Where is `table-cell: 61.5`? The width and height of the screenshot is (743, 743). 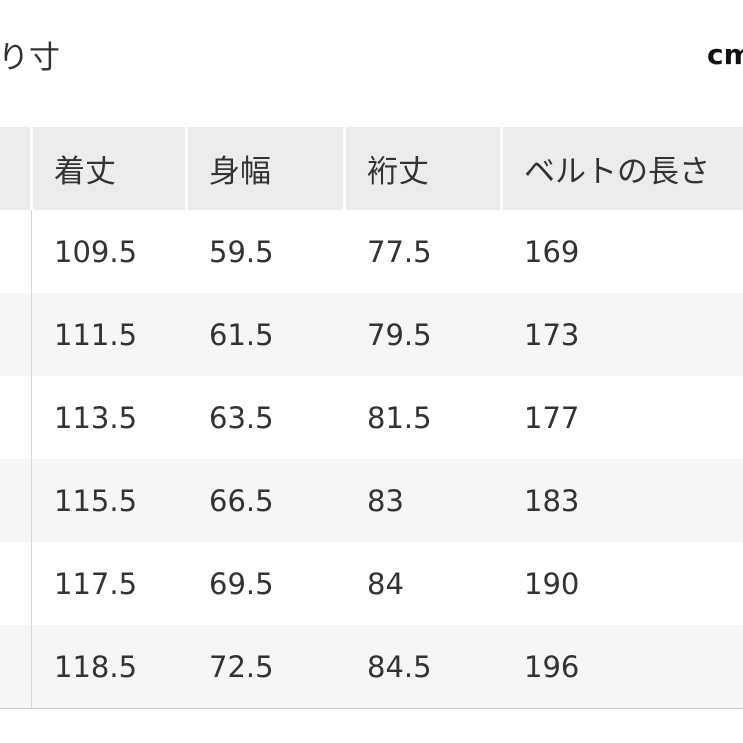
table-cell: 61.5 is located at coordinates (241, 334).